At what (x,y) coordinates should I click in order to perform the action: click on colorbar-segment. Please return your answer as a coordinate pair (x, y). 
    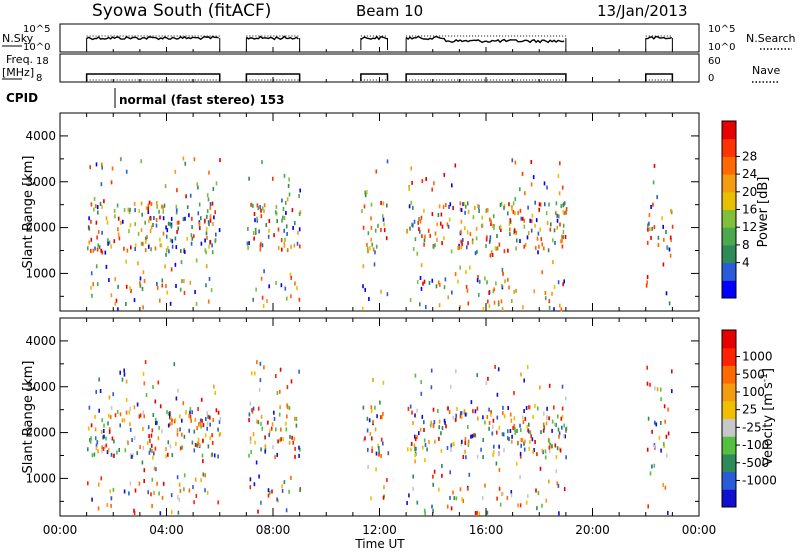
    Looking at the image, I should click on (729, 374).